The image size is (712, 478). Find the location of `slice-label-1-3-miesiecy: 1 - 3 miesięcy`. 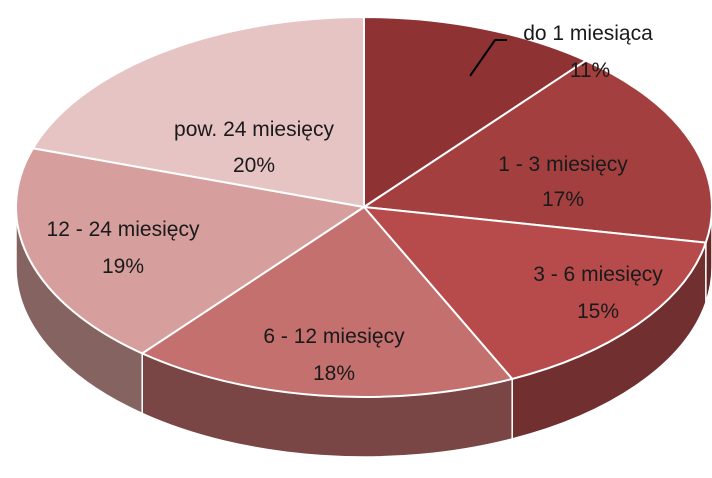

slice-label-1-3-miesiecy: 1 - 3 miesięcy is located at coordinates (563, 164).